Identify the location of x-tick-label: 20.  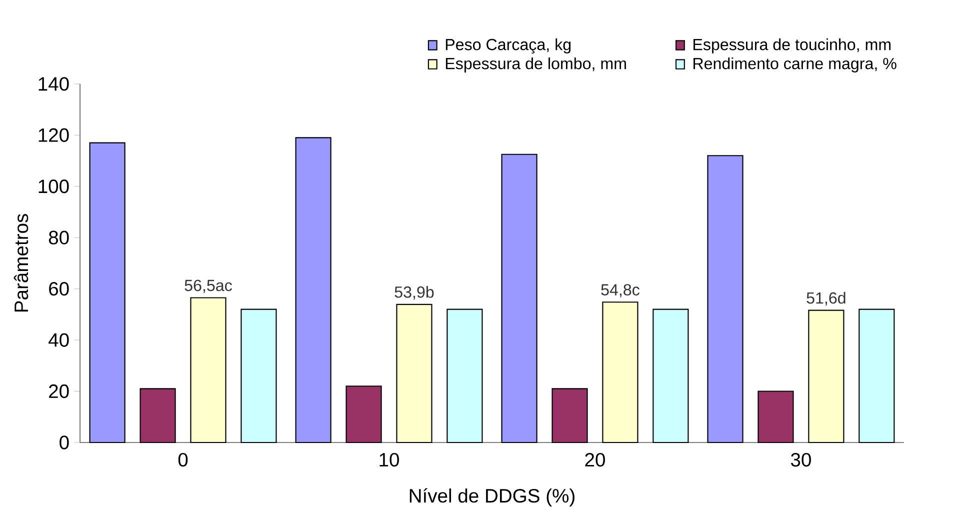
(595, 459).